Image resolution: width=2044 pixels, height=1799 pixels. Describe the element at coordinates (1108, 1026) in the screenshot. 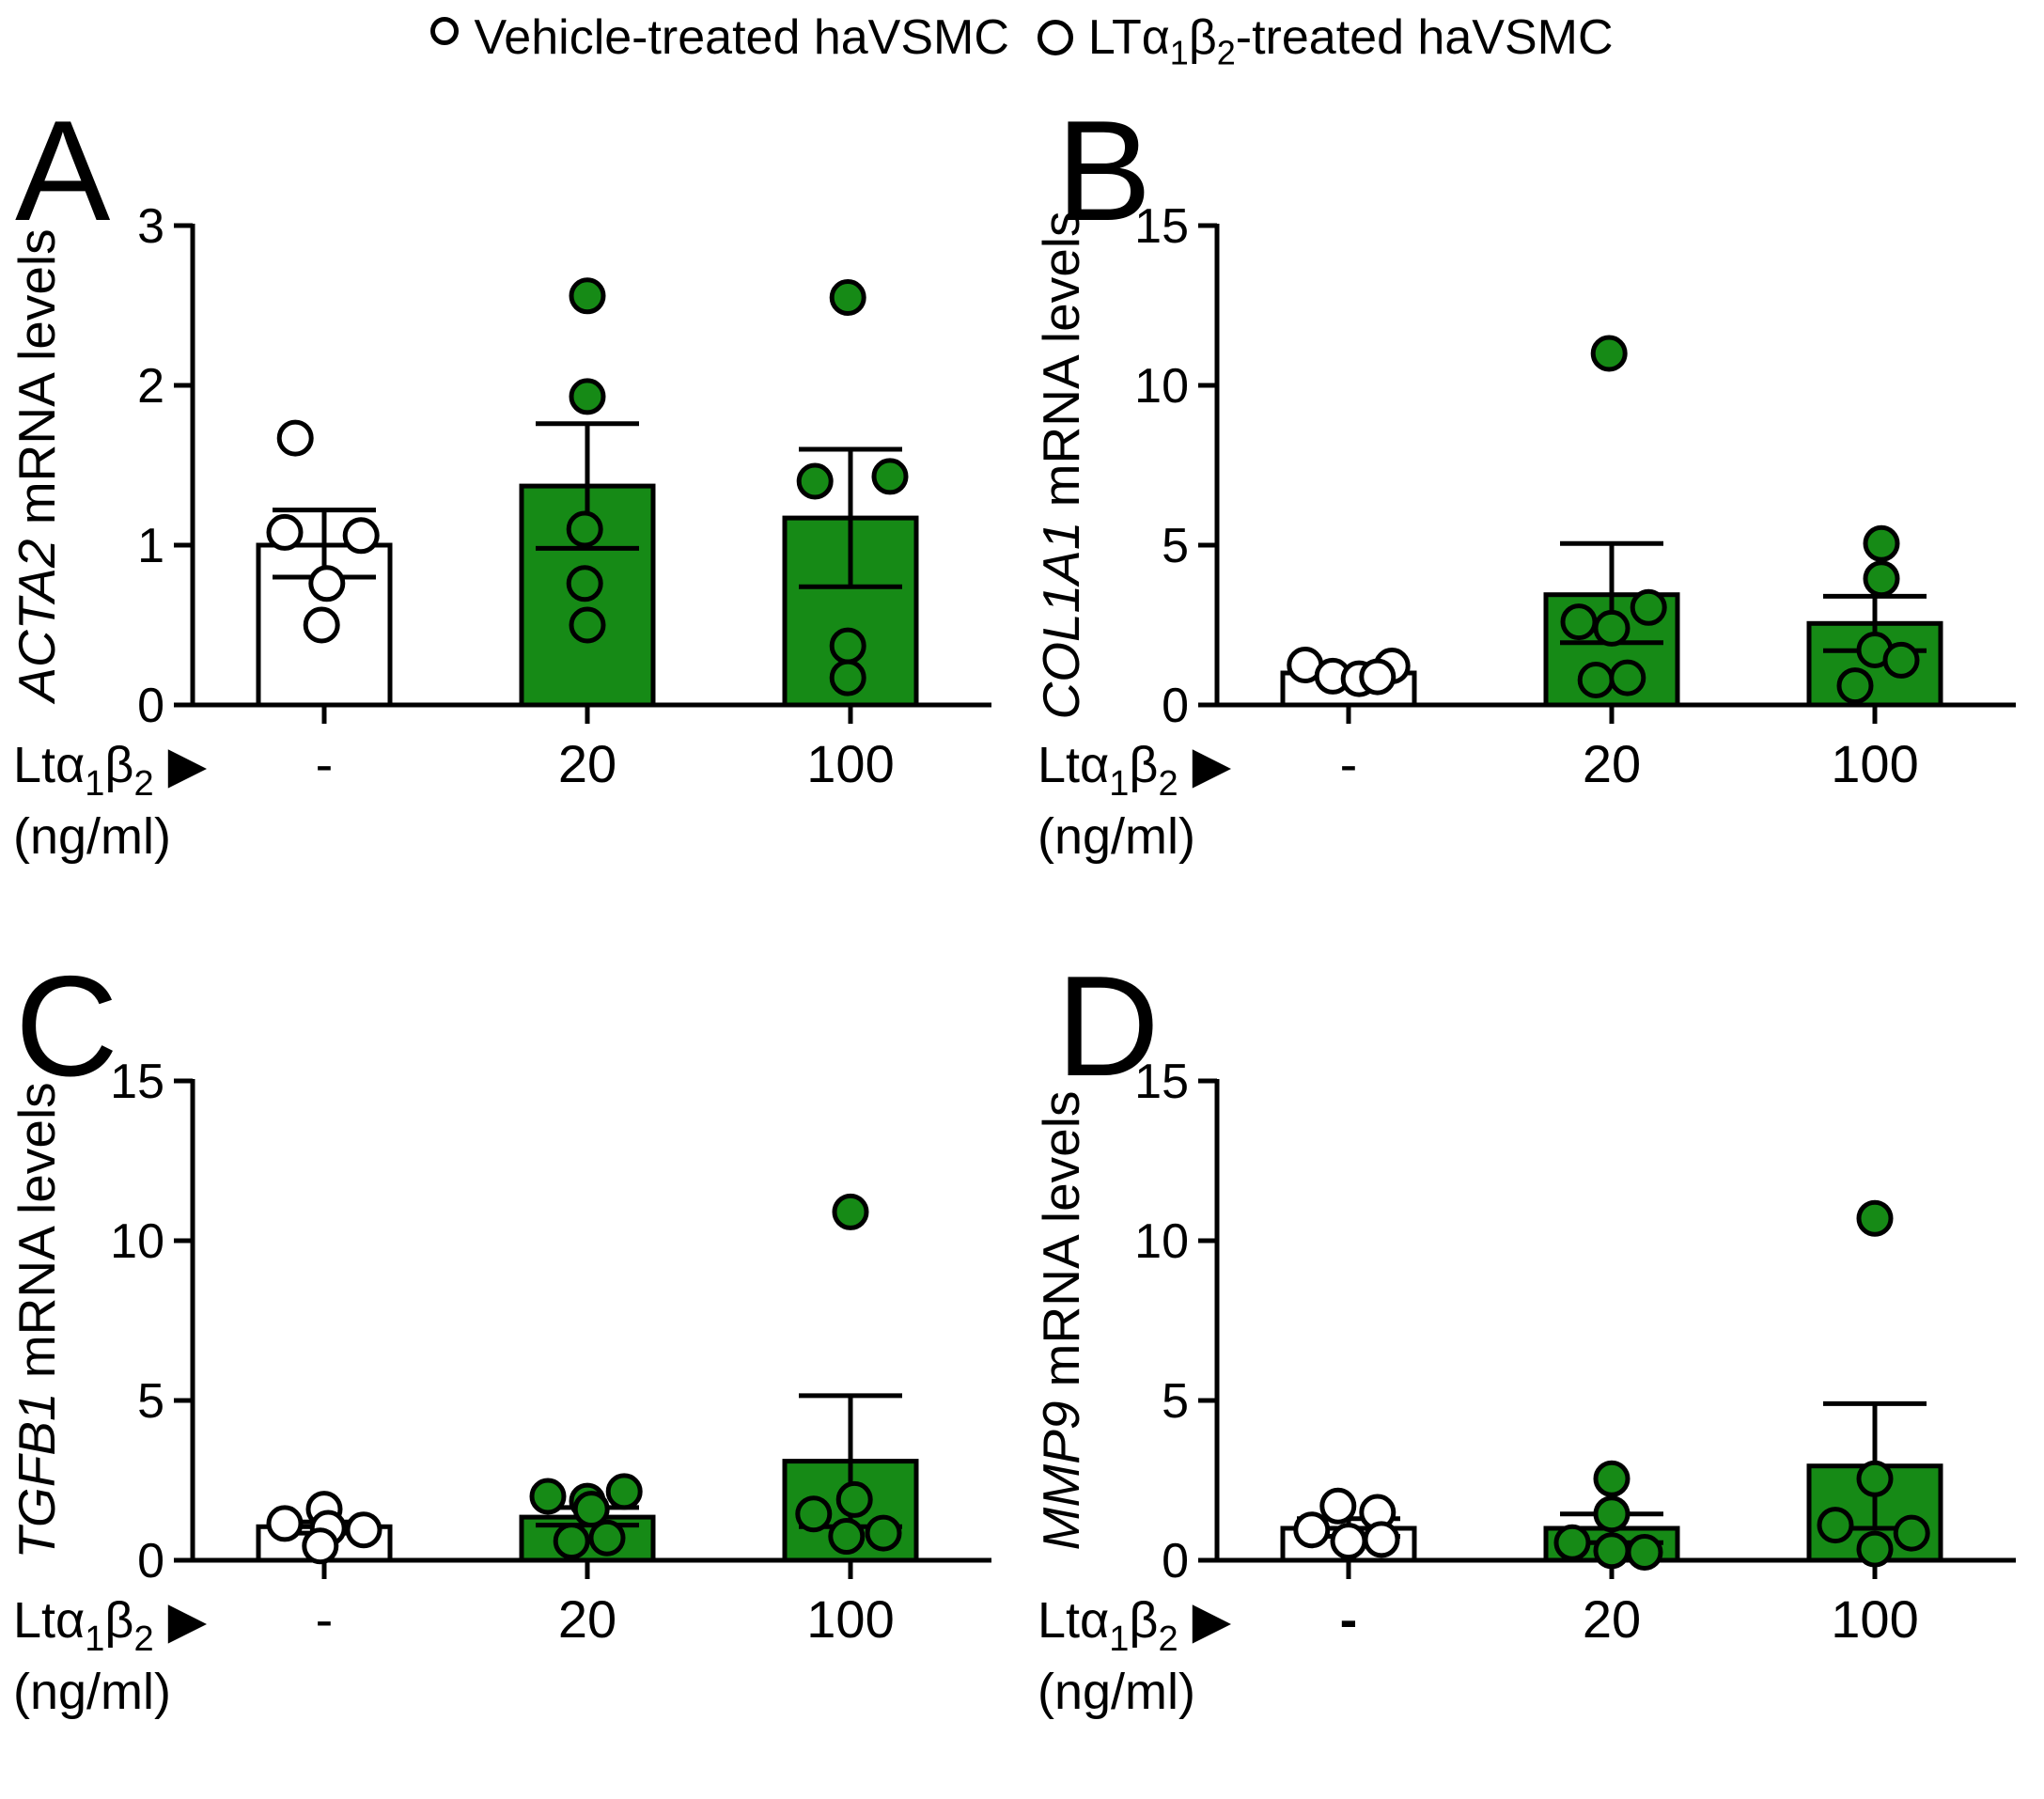

I see `panel-letter: D` at that location.